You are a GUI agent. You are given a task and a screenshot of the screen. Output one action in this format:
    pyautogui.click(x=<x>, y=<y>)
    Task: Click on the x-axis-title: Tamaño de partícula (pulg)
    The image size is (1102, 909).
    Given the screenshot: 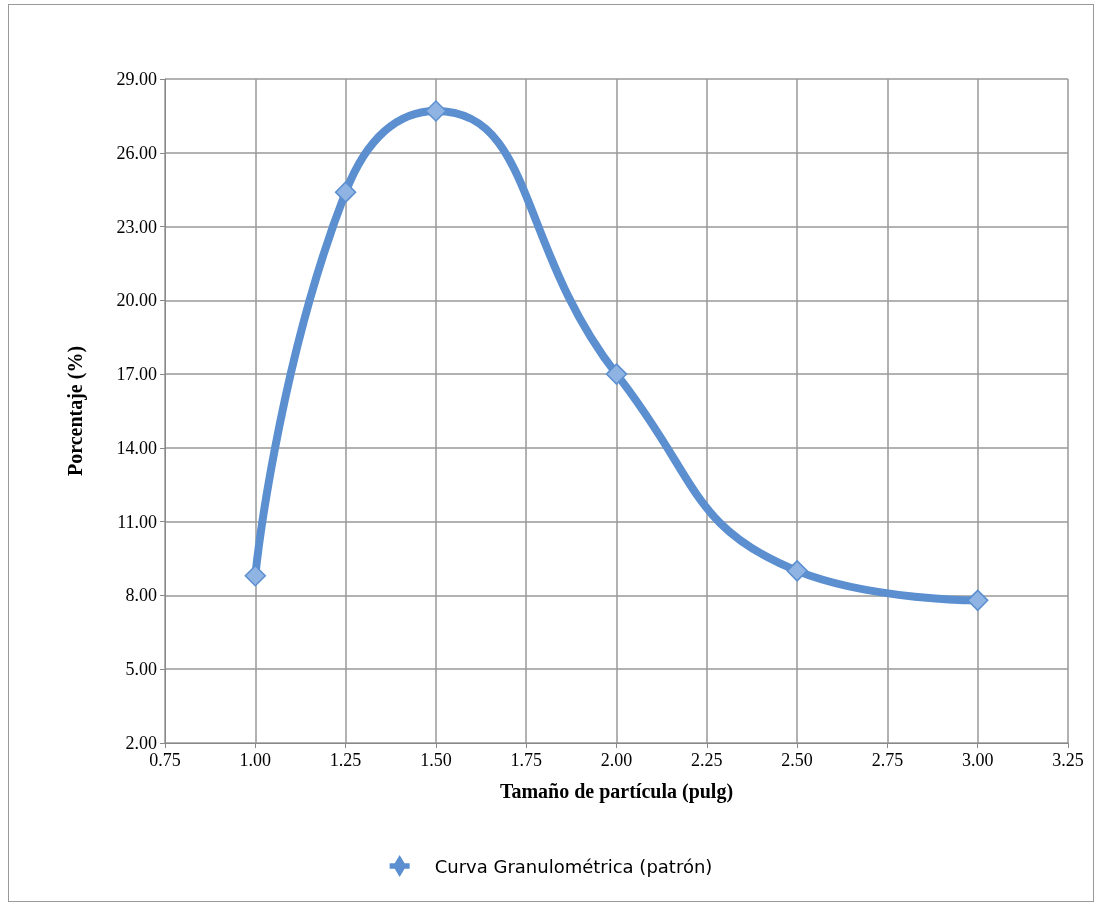 What is the action you would take?
    pyautogui.click(x=616, y=791)
    